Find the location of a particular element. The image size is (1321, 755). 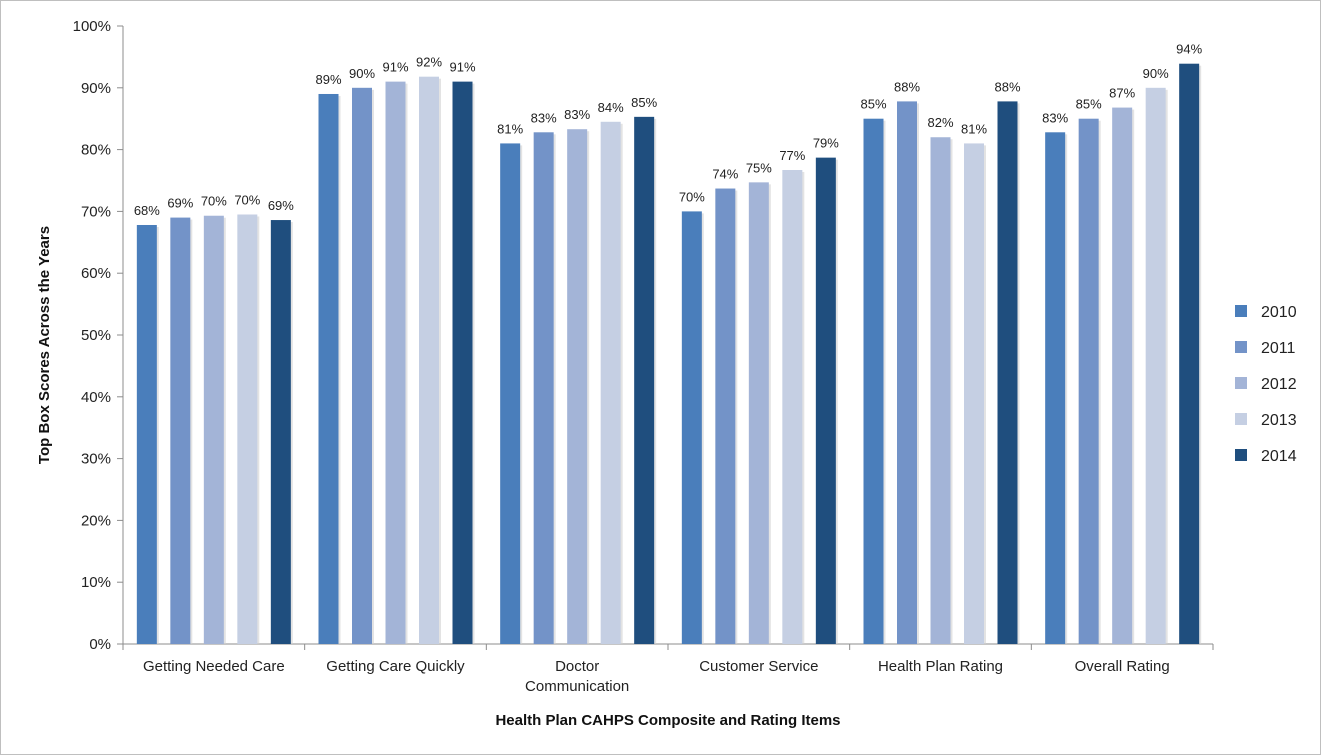

legend-swatch-2014 is located at coordinates (1241, 455).